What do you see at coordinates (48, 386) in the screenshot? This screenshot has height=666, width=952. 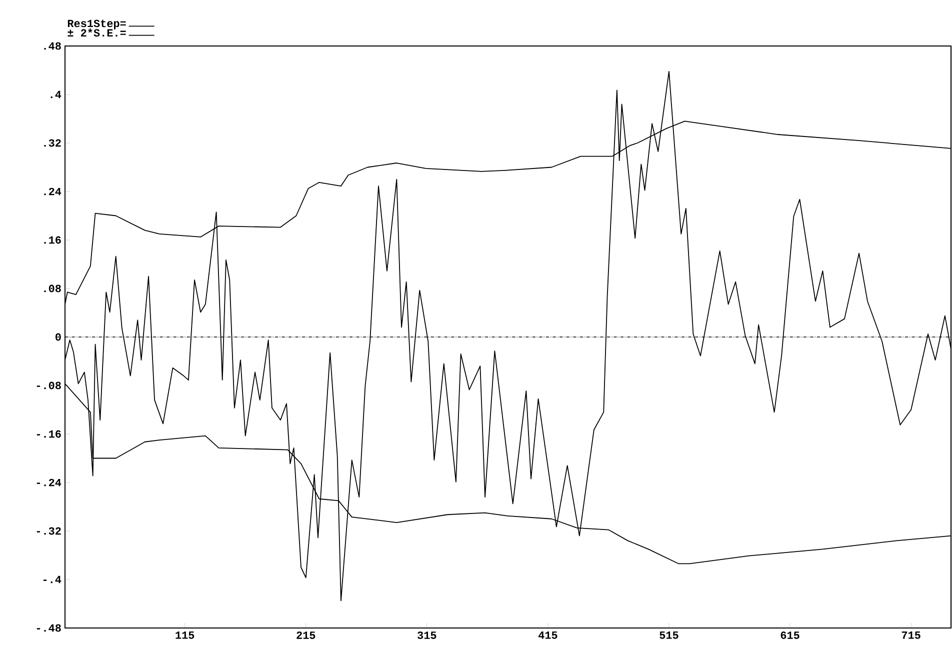 I see `y-tick-label: -.08` at bounding box center [48, 386].